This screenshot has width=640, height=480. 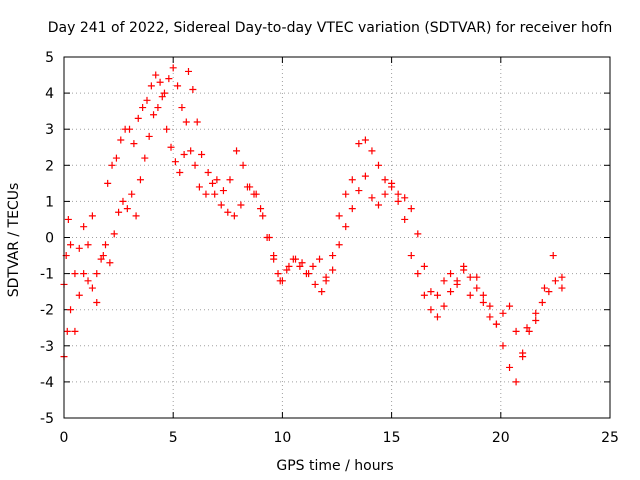 I want to click on y-tick-label: 3, so click(x=49, y=130).